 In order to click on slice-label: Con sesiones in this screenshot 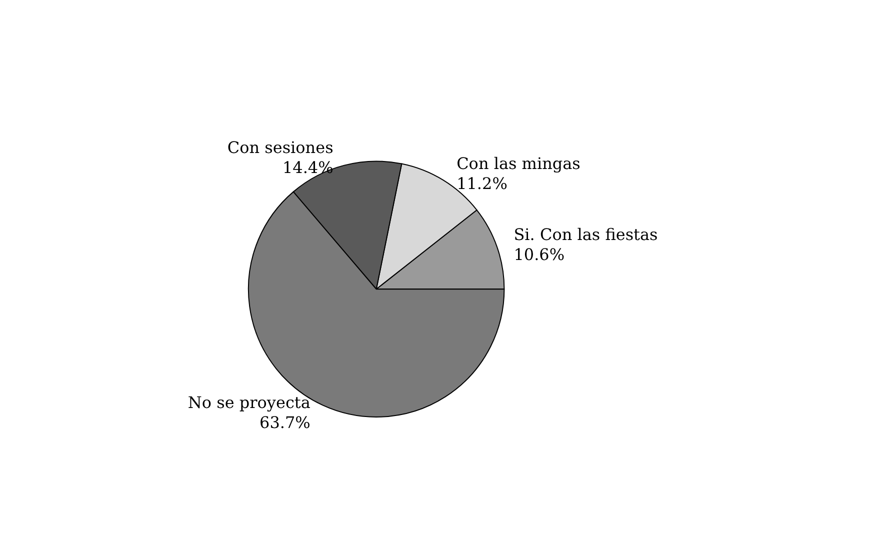, I will do `click(280, 148)`.